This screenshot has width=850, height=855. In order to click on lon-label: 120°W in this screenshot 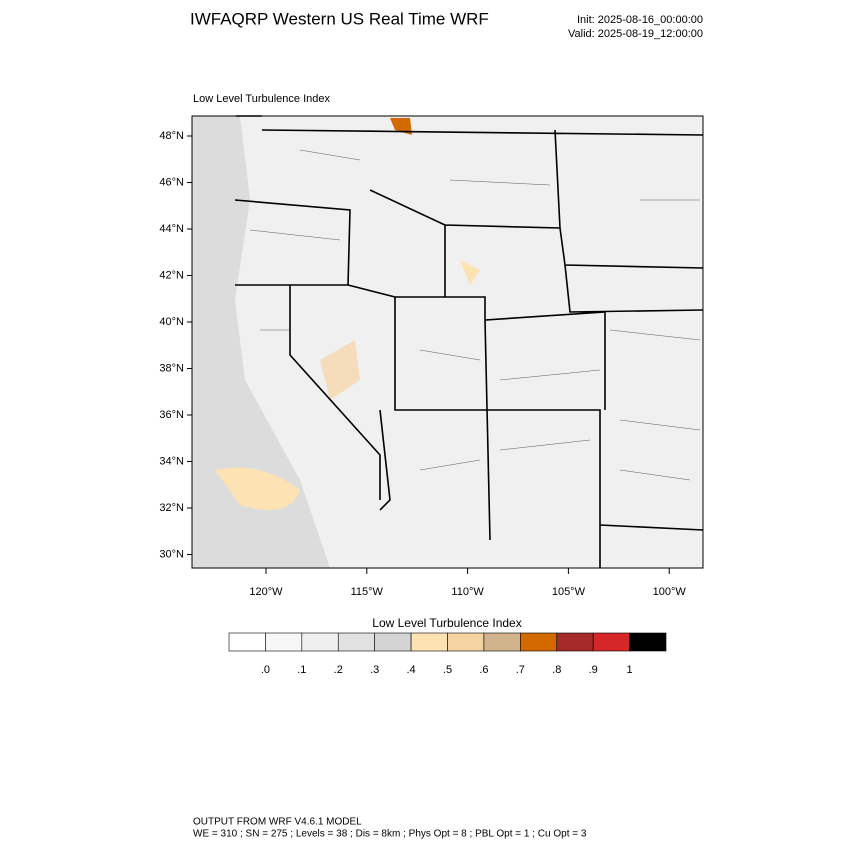, I will do `click(266, 592)`.